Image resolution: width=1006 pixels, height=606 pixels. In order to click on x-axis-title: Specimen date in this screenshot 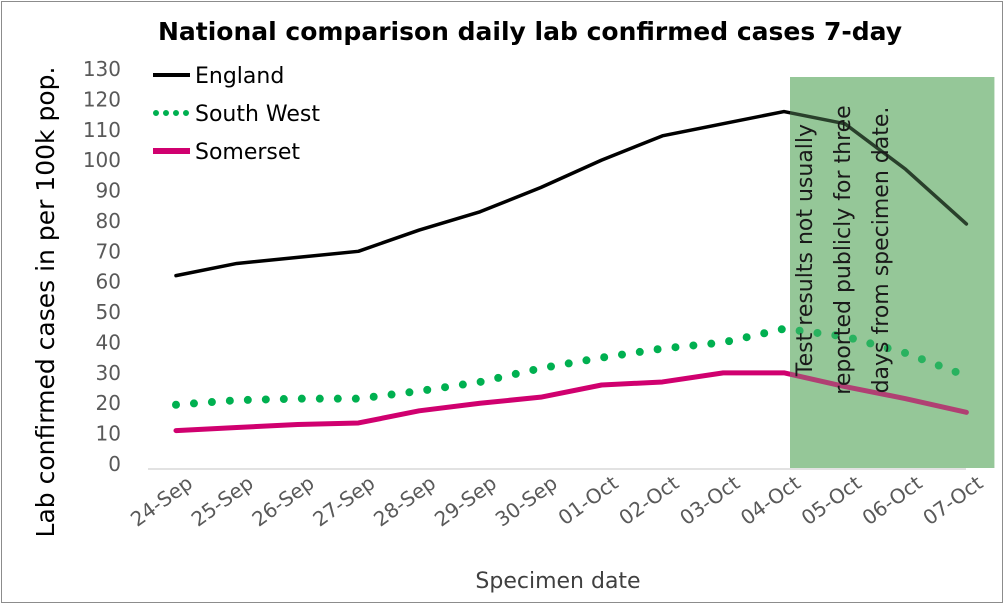, I will do `click(557, 581)`.